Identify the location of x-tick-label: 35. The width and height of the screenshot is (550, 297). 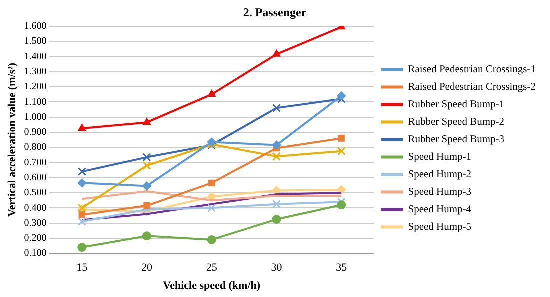
(342, 268).